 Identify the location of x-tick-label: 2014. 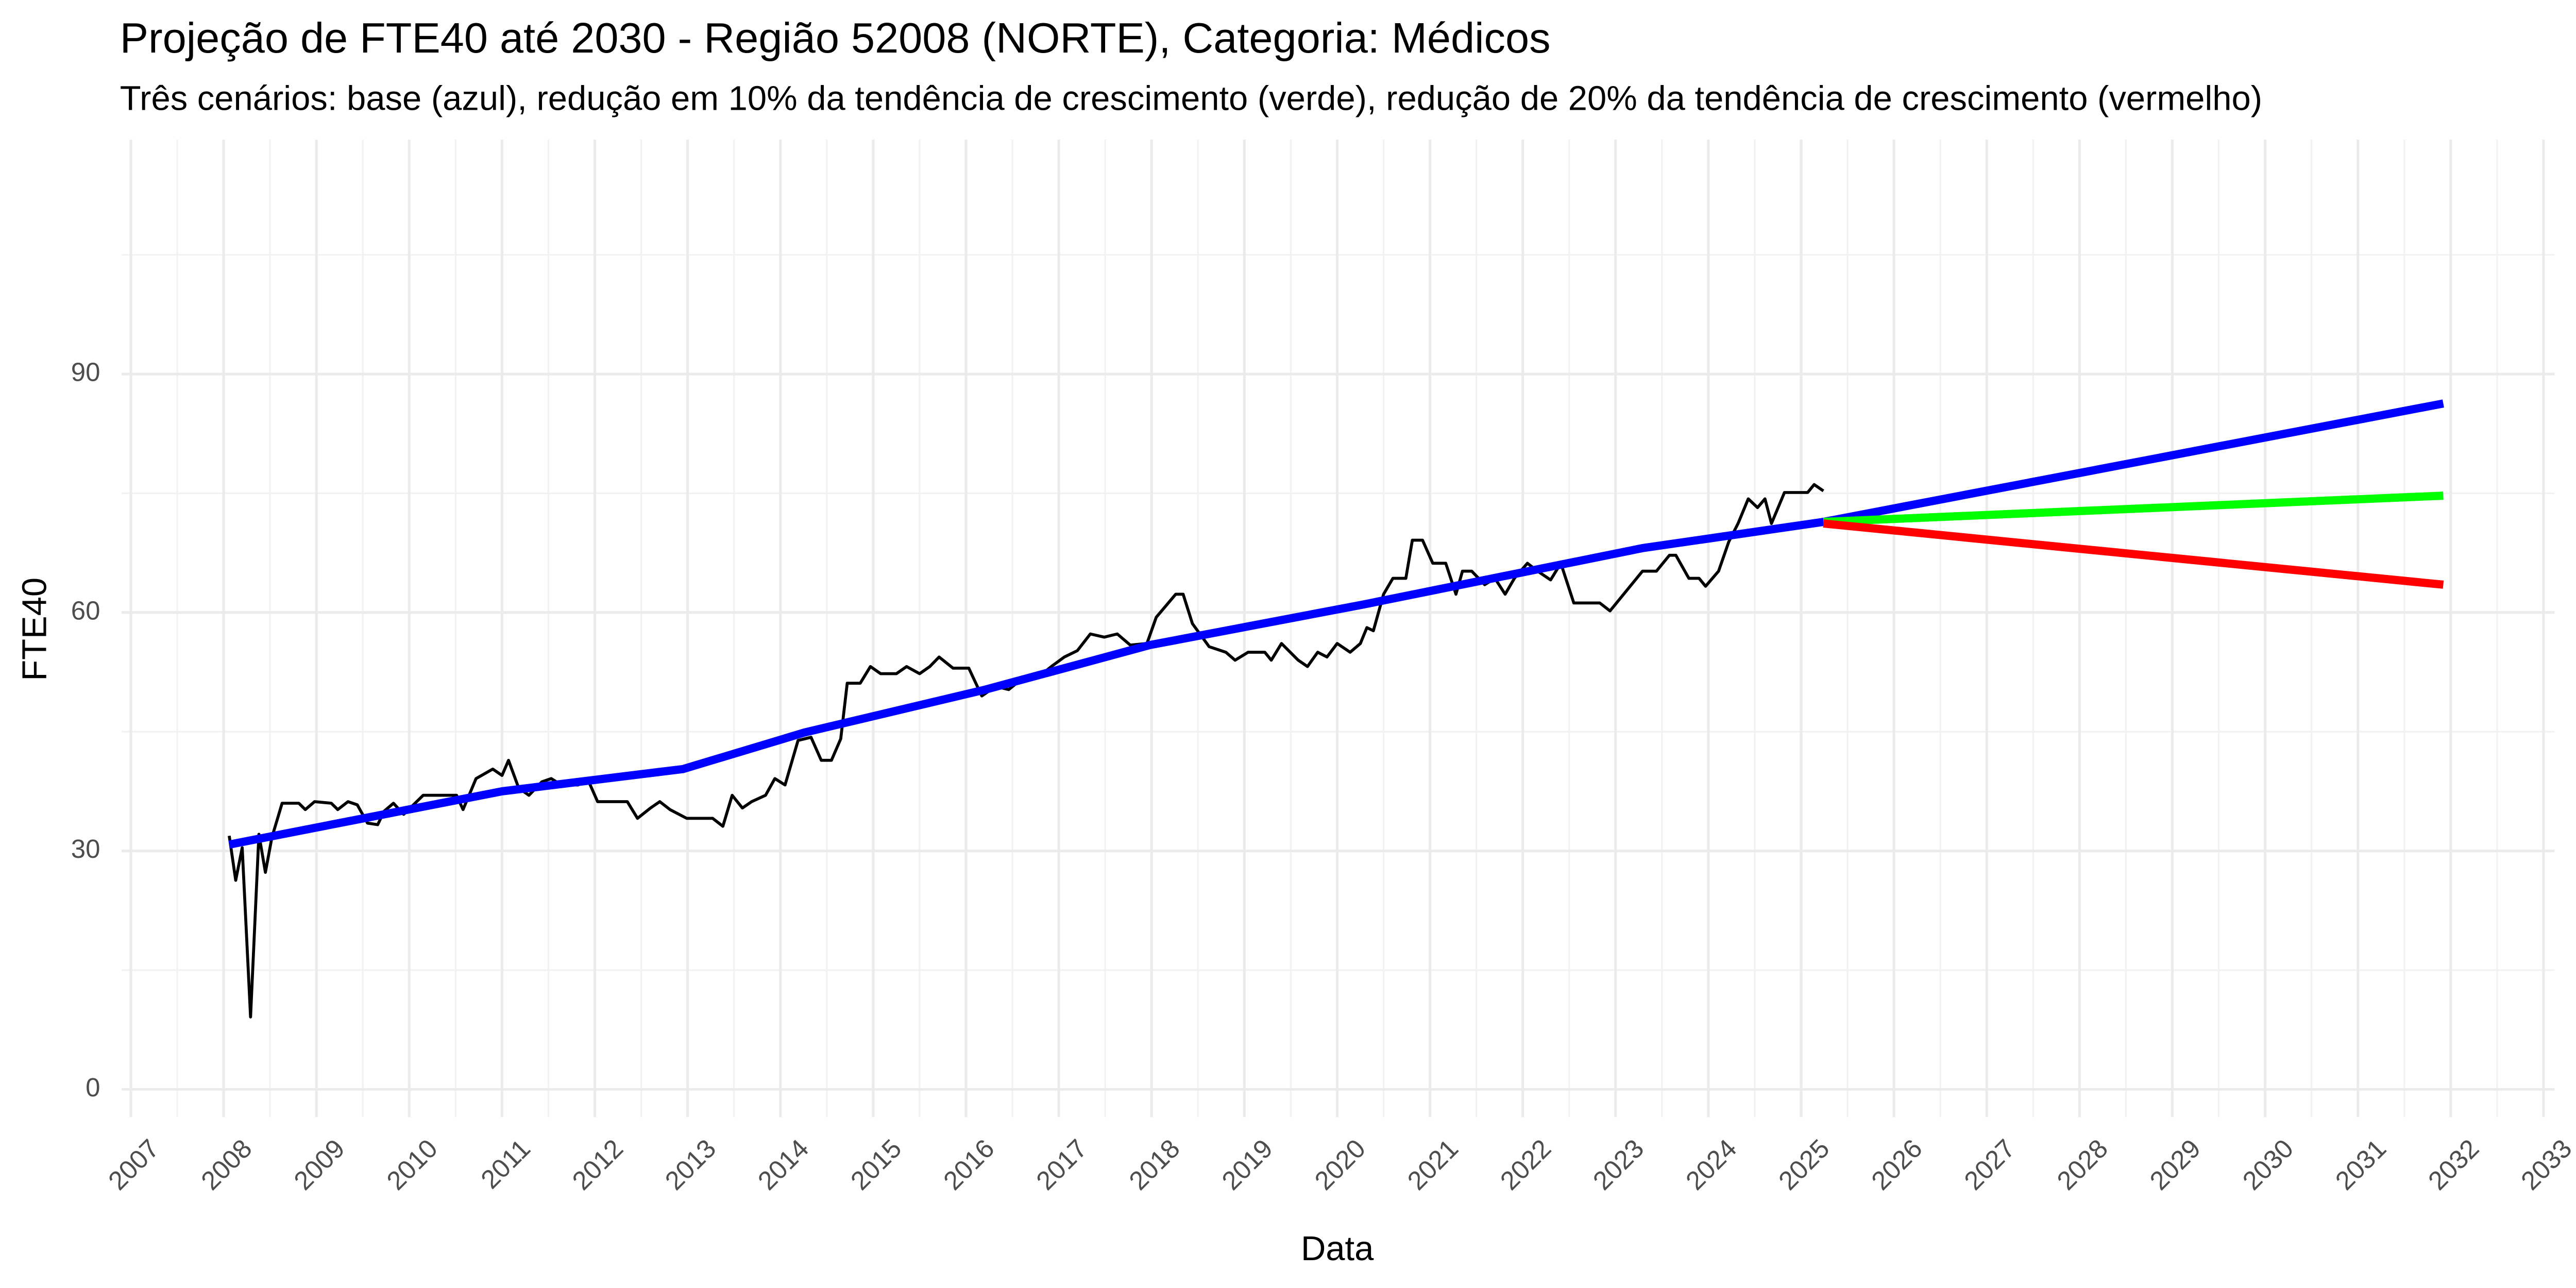
(783, 1164).